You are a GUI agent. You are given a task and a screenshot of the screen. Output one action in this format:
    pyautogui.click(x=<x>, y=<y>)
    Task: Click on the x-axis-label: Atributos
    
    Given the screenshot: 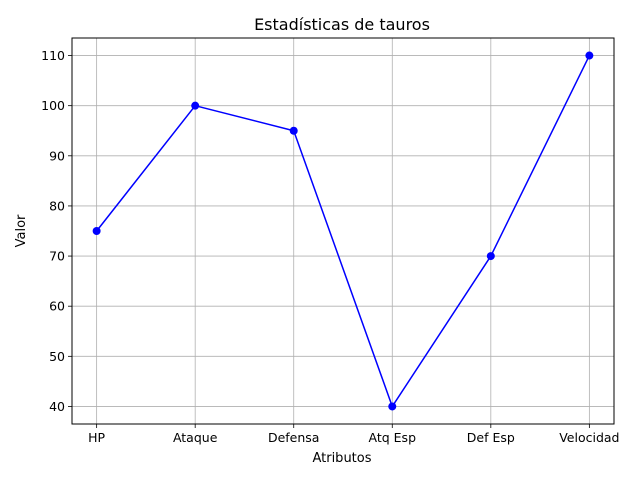 What is the action you would take?
    pyautogui.click(x=341, y=458)
    